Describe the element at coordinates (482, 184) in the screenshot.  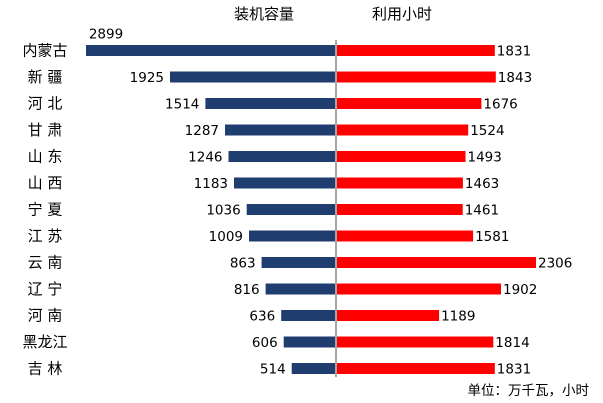
I see `hours-value-label: 1463` at that location.